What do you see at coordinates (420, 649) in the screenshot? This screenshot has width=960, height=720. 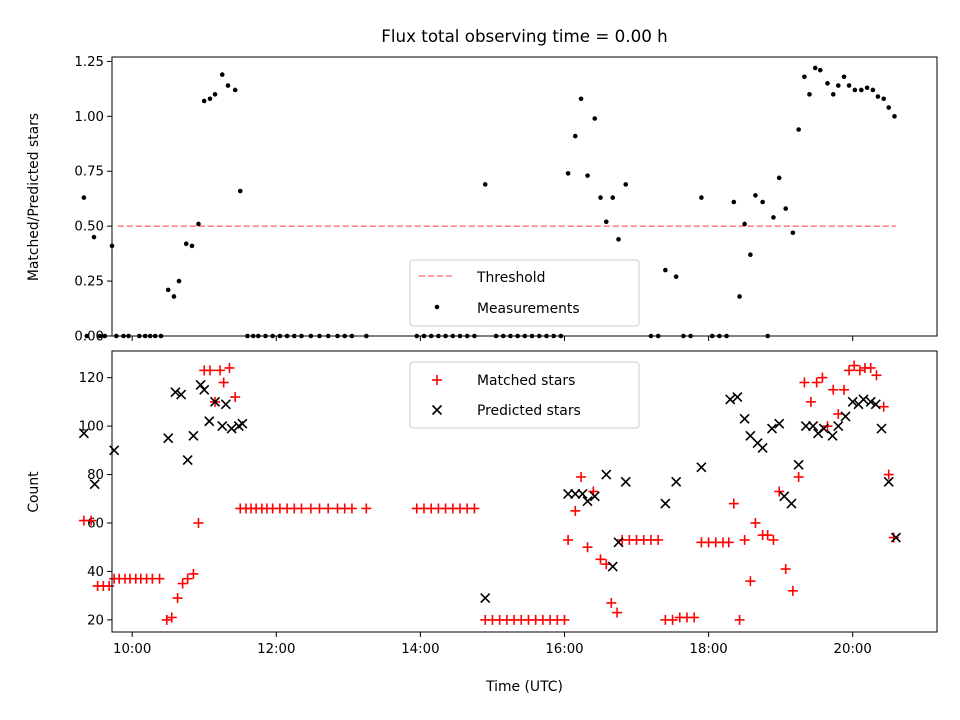 I see `bottom-x-tick-label: 14:00` at bounding box center [420, 649].